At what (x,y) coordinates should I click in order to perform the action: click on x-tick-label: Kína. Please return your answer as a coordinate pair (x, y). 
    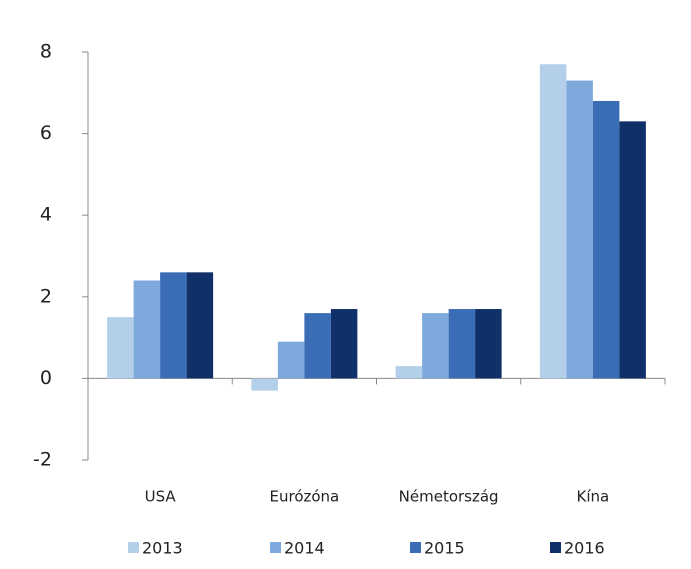
    Looking at the image, I should click on (593, 497).